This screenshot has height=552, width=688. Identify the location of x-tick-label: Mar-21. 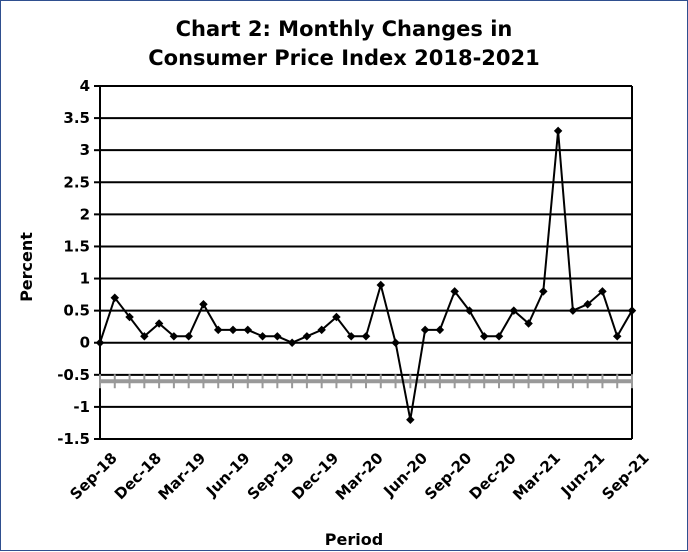
(536, 476).